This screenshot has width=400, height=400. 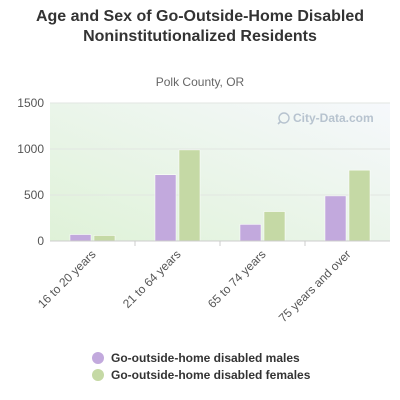 I want to click on legend-item-females: Go-outside-home disabled females, so click(x=201, y=375).